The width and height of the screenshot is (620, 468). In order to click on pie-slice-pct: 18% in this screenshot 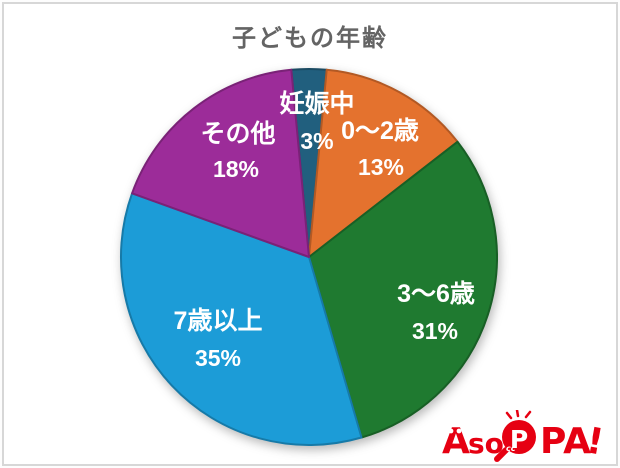, I will do `click(236, 169)`.